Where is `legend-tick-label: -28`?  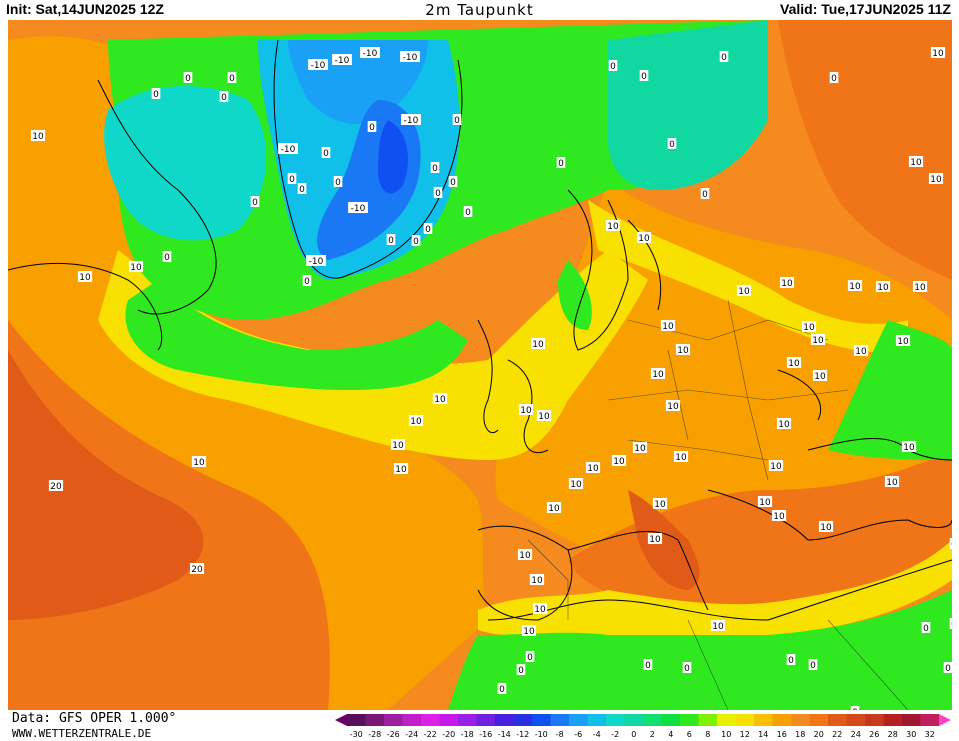 legend-tick-label: -28 is located at coordinates (374, 734).